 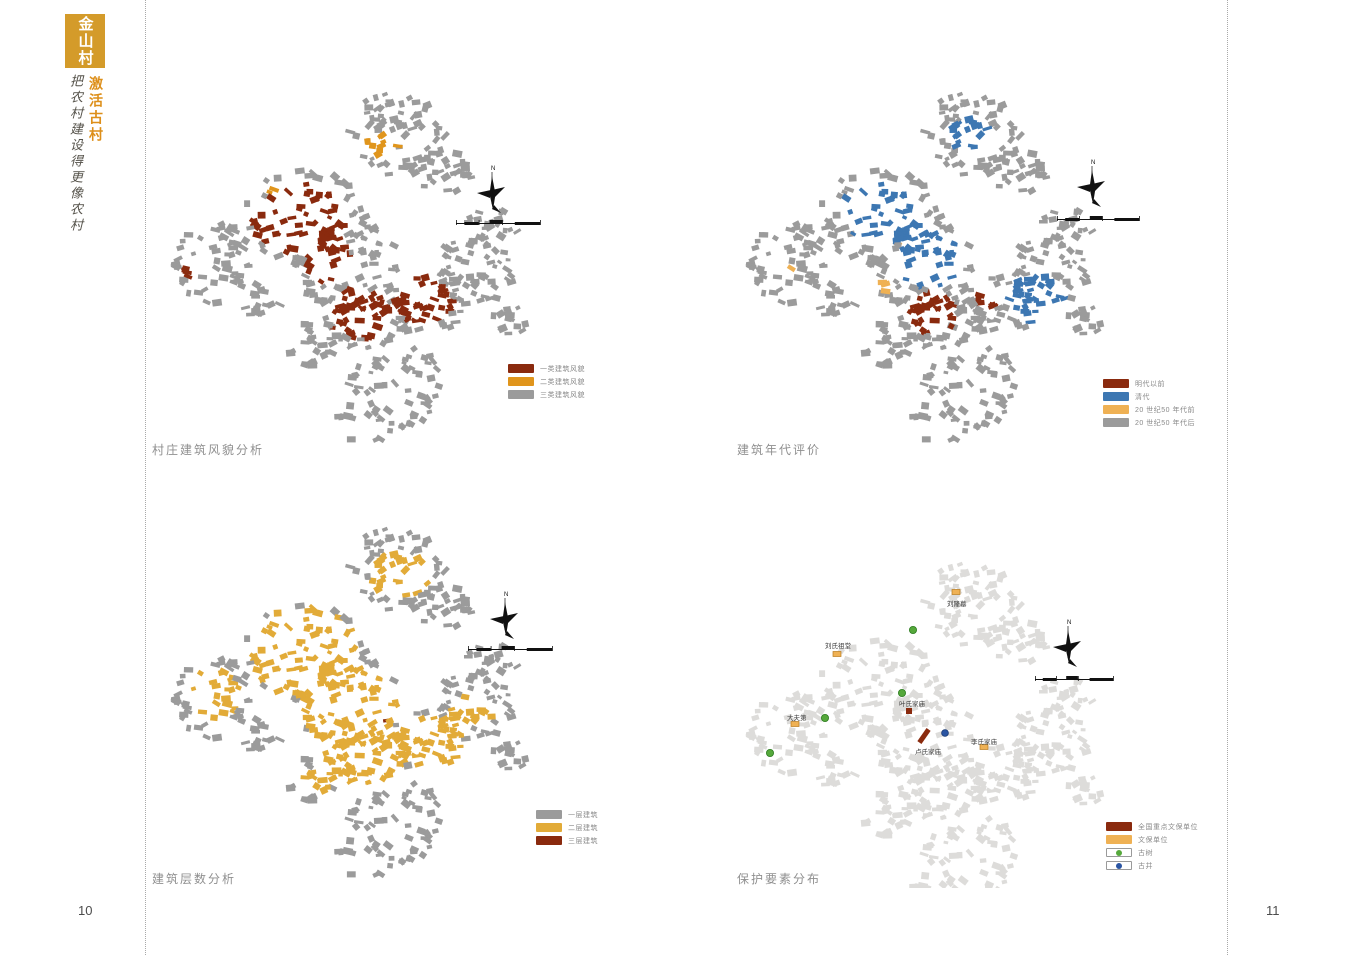 I want to click on map-svg-style: N, so click(x=355, y=267).